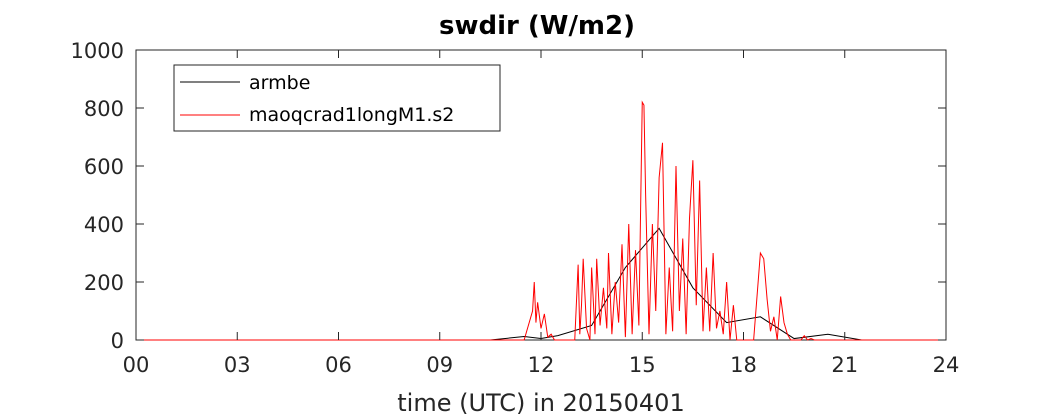 The height and width of the screenshot is (417, 1042). What do you see at coordinates (537, 26) in the screenshot?
I see `chart-title: swdir (W/m2)` at bounding box center [537, 26].